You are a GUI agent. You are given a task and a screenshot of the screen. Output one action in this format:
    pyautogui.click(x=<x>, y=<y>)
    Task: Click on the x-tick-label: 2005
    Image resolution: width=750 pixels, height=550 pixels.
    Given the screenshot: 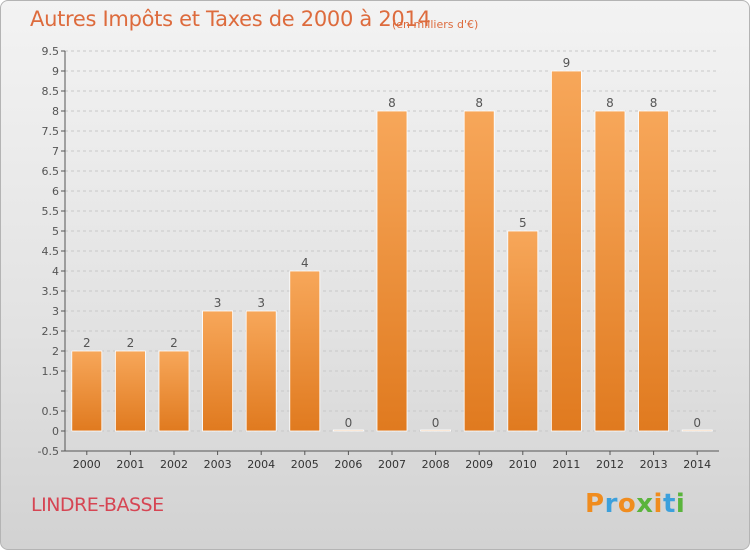 What is the action you would take?
    pyautogui.click(x=305, y=464)
    